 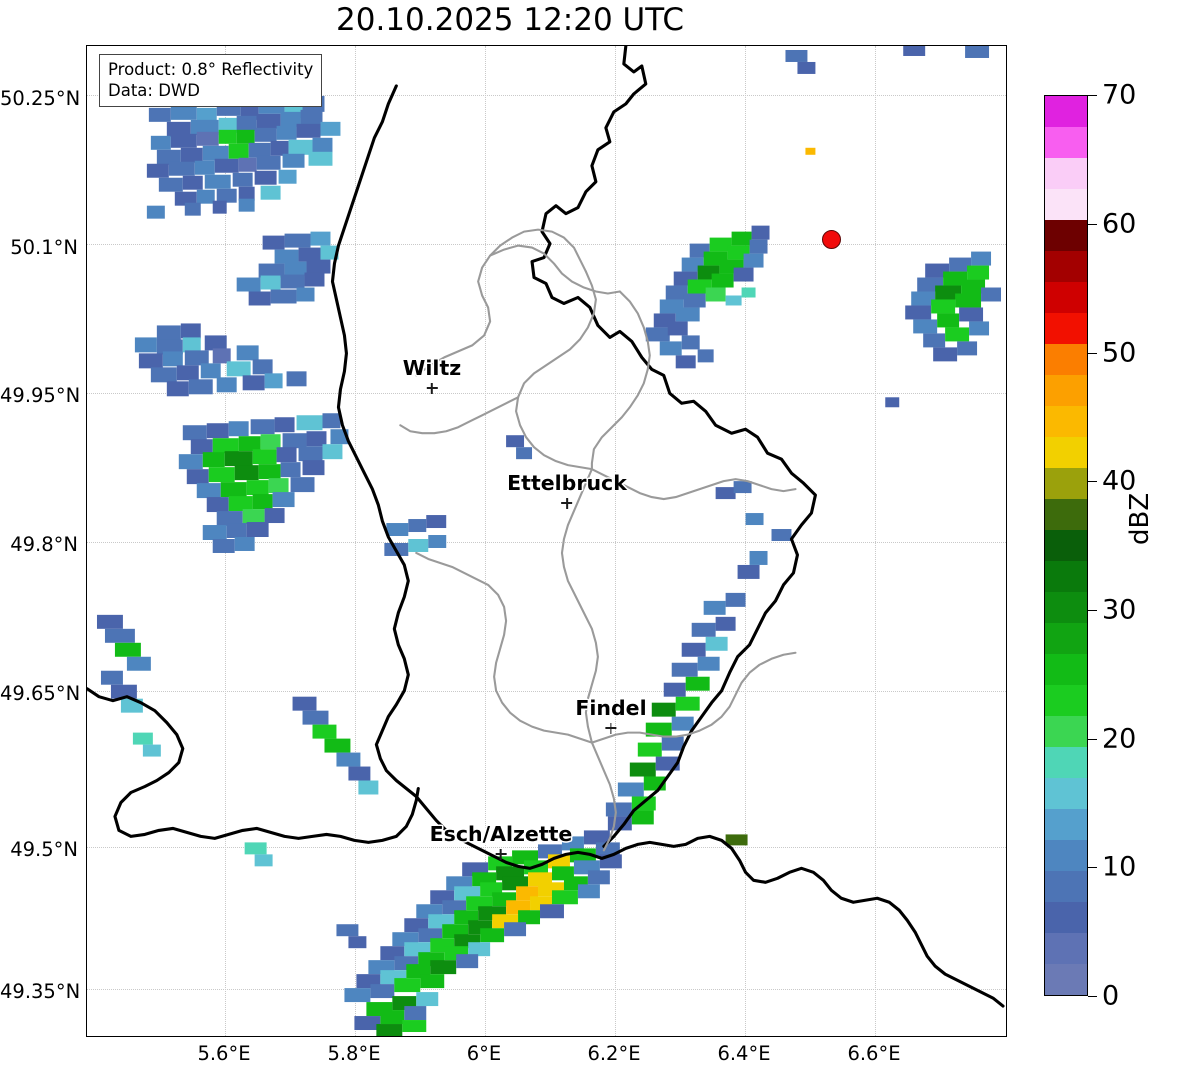 What do you see at coordinates (567, 483) in the screenshot?
I see `city-name: Ettelbruck` at bounding box center [567, 483].